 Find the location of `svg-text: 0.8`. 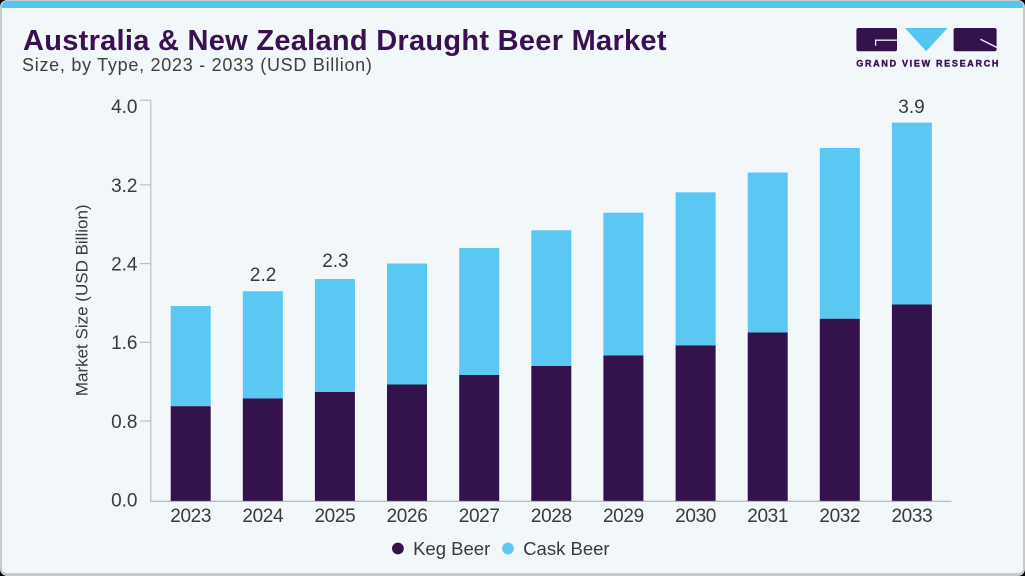

svg-text: 0.8 is located at coordinates (124, 422).